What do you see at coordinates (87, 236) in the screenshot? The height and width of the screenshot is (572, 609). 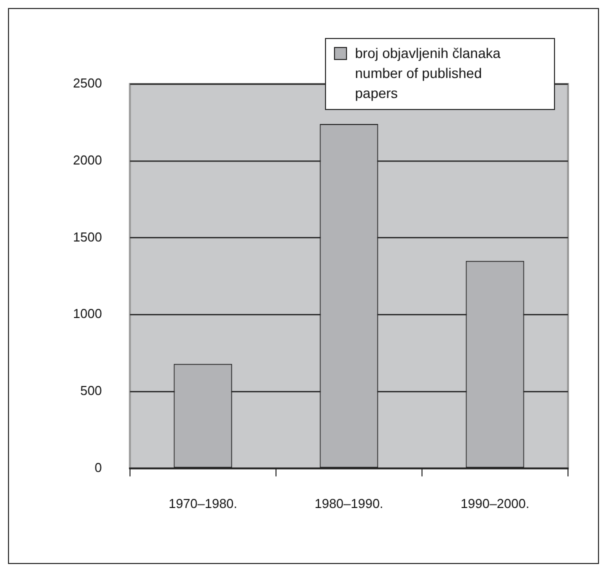 I see `y-tick-label: 1500` at bounding box center [87, 236].